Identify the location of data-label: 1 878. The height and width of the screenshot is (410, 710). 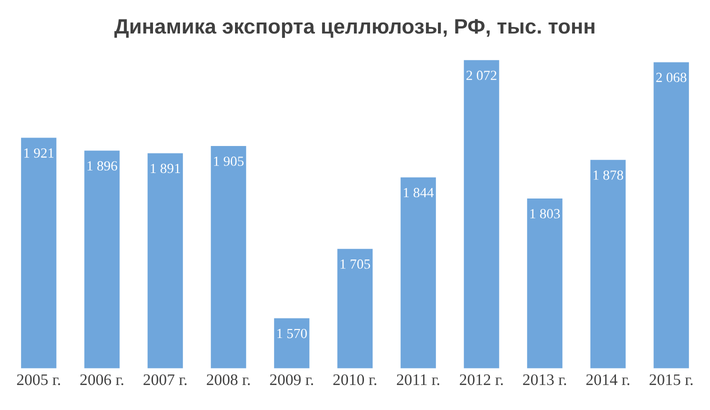
(609, 175).